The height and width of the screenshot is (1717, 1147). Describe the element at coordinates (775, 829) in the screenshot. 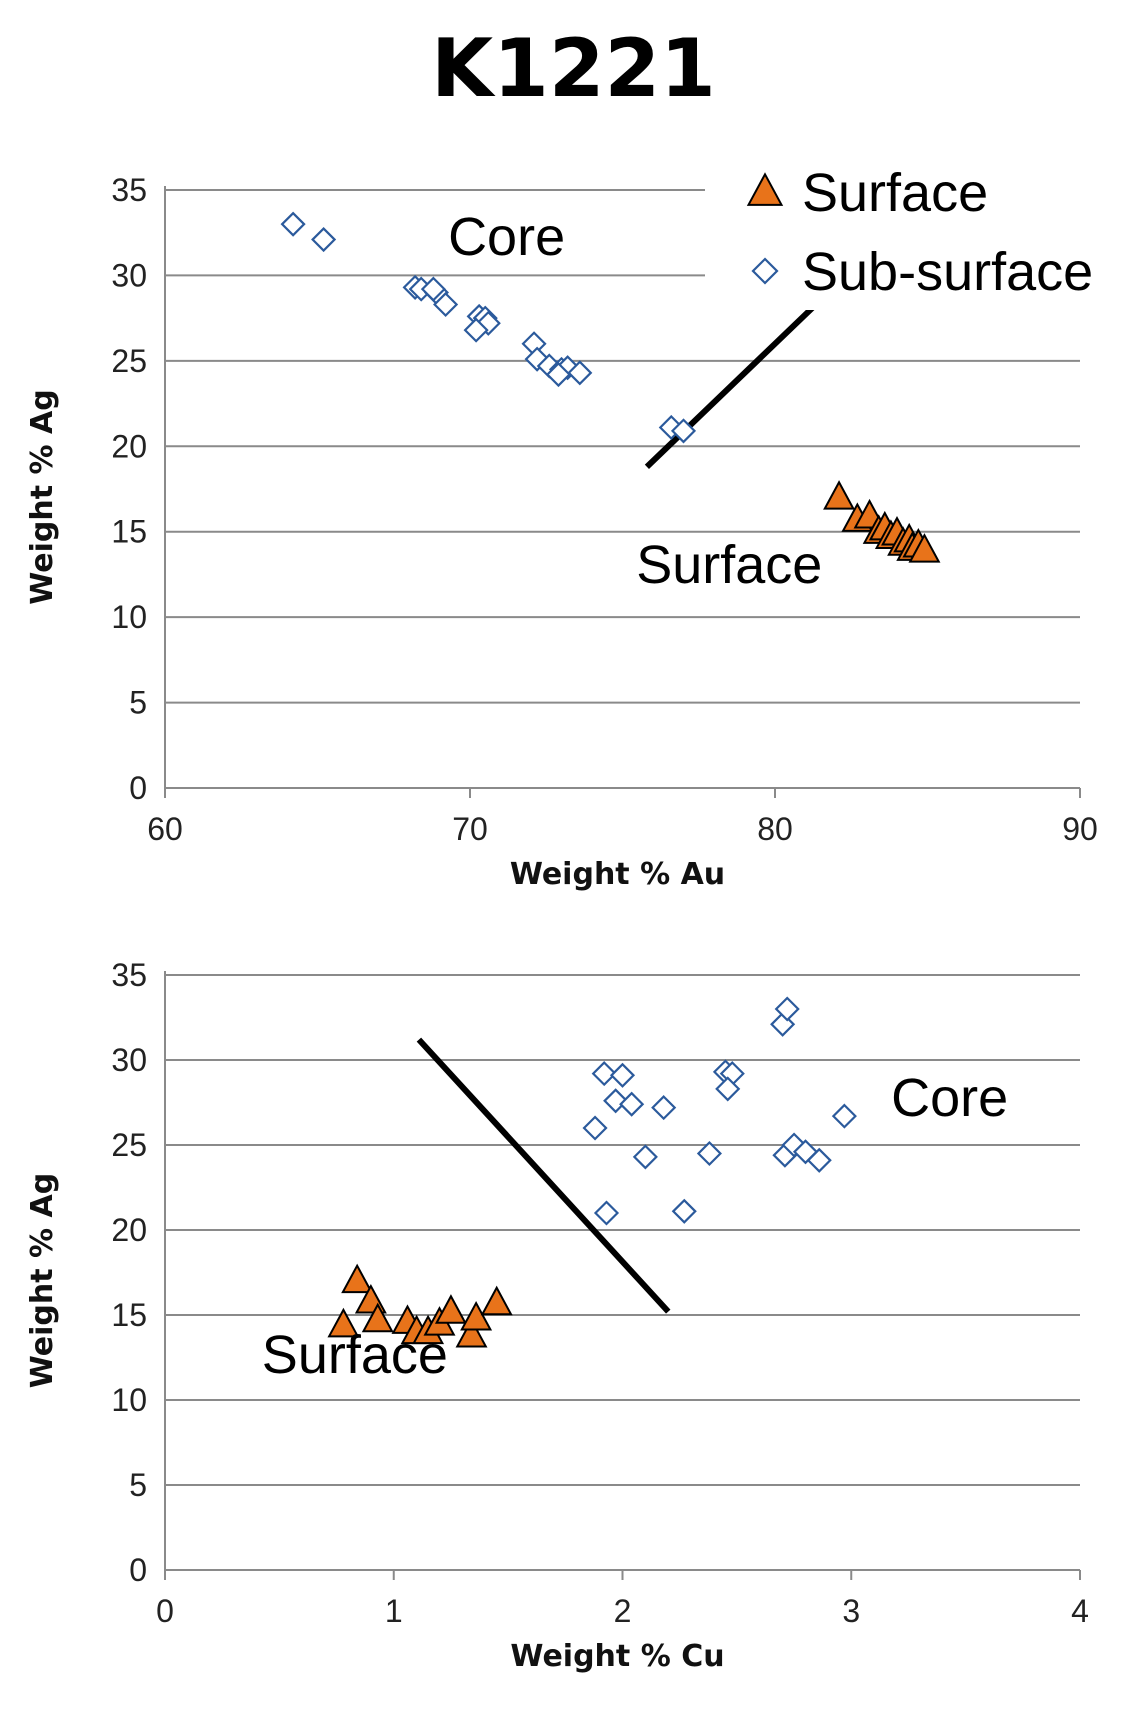

I see `x-tick-label: 80` at that location.